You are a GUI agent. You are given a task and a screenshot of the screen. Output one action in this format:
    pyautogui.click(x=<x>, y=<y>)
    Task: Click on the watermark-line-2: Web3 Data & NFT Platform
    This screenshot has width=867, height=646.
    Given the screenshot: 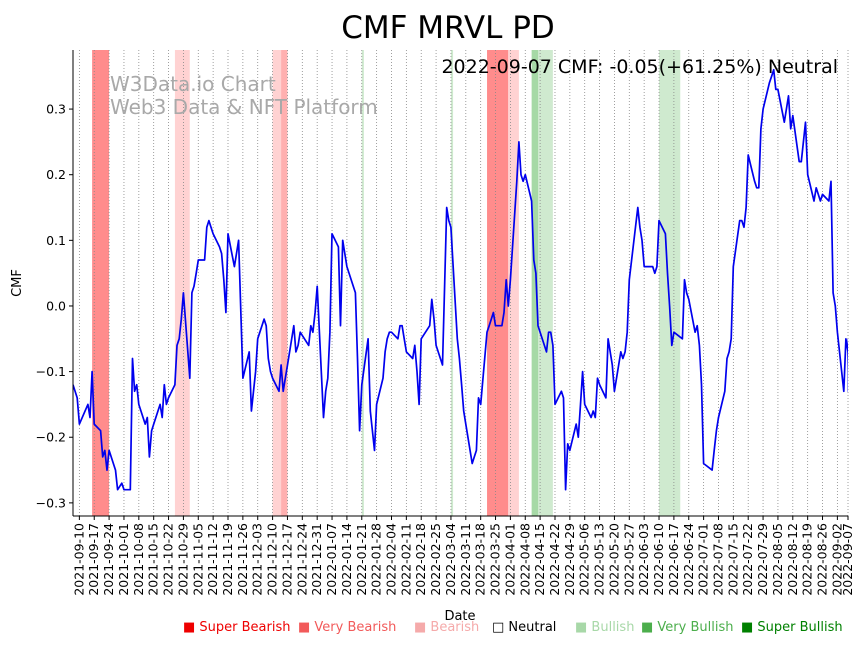 What is the action you would take?
    pyautogui.click(x=244, y=107)
    